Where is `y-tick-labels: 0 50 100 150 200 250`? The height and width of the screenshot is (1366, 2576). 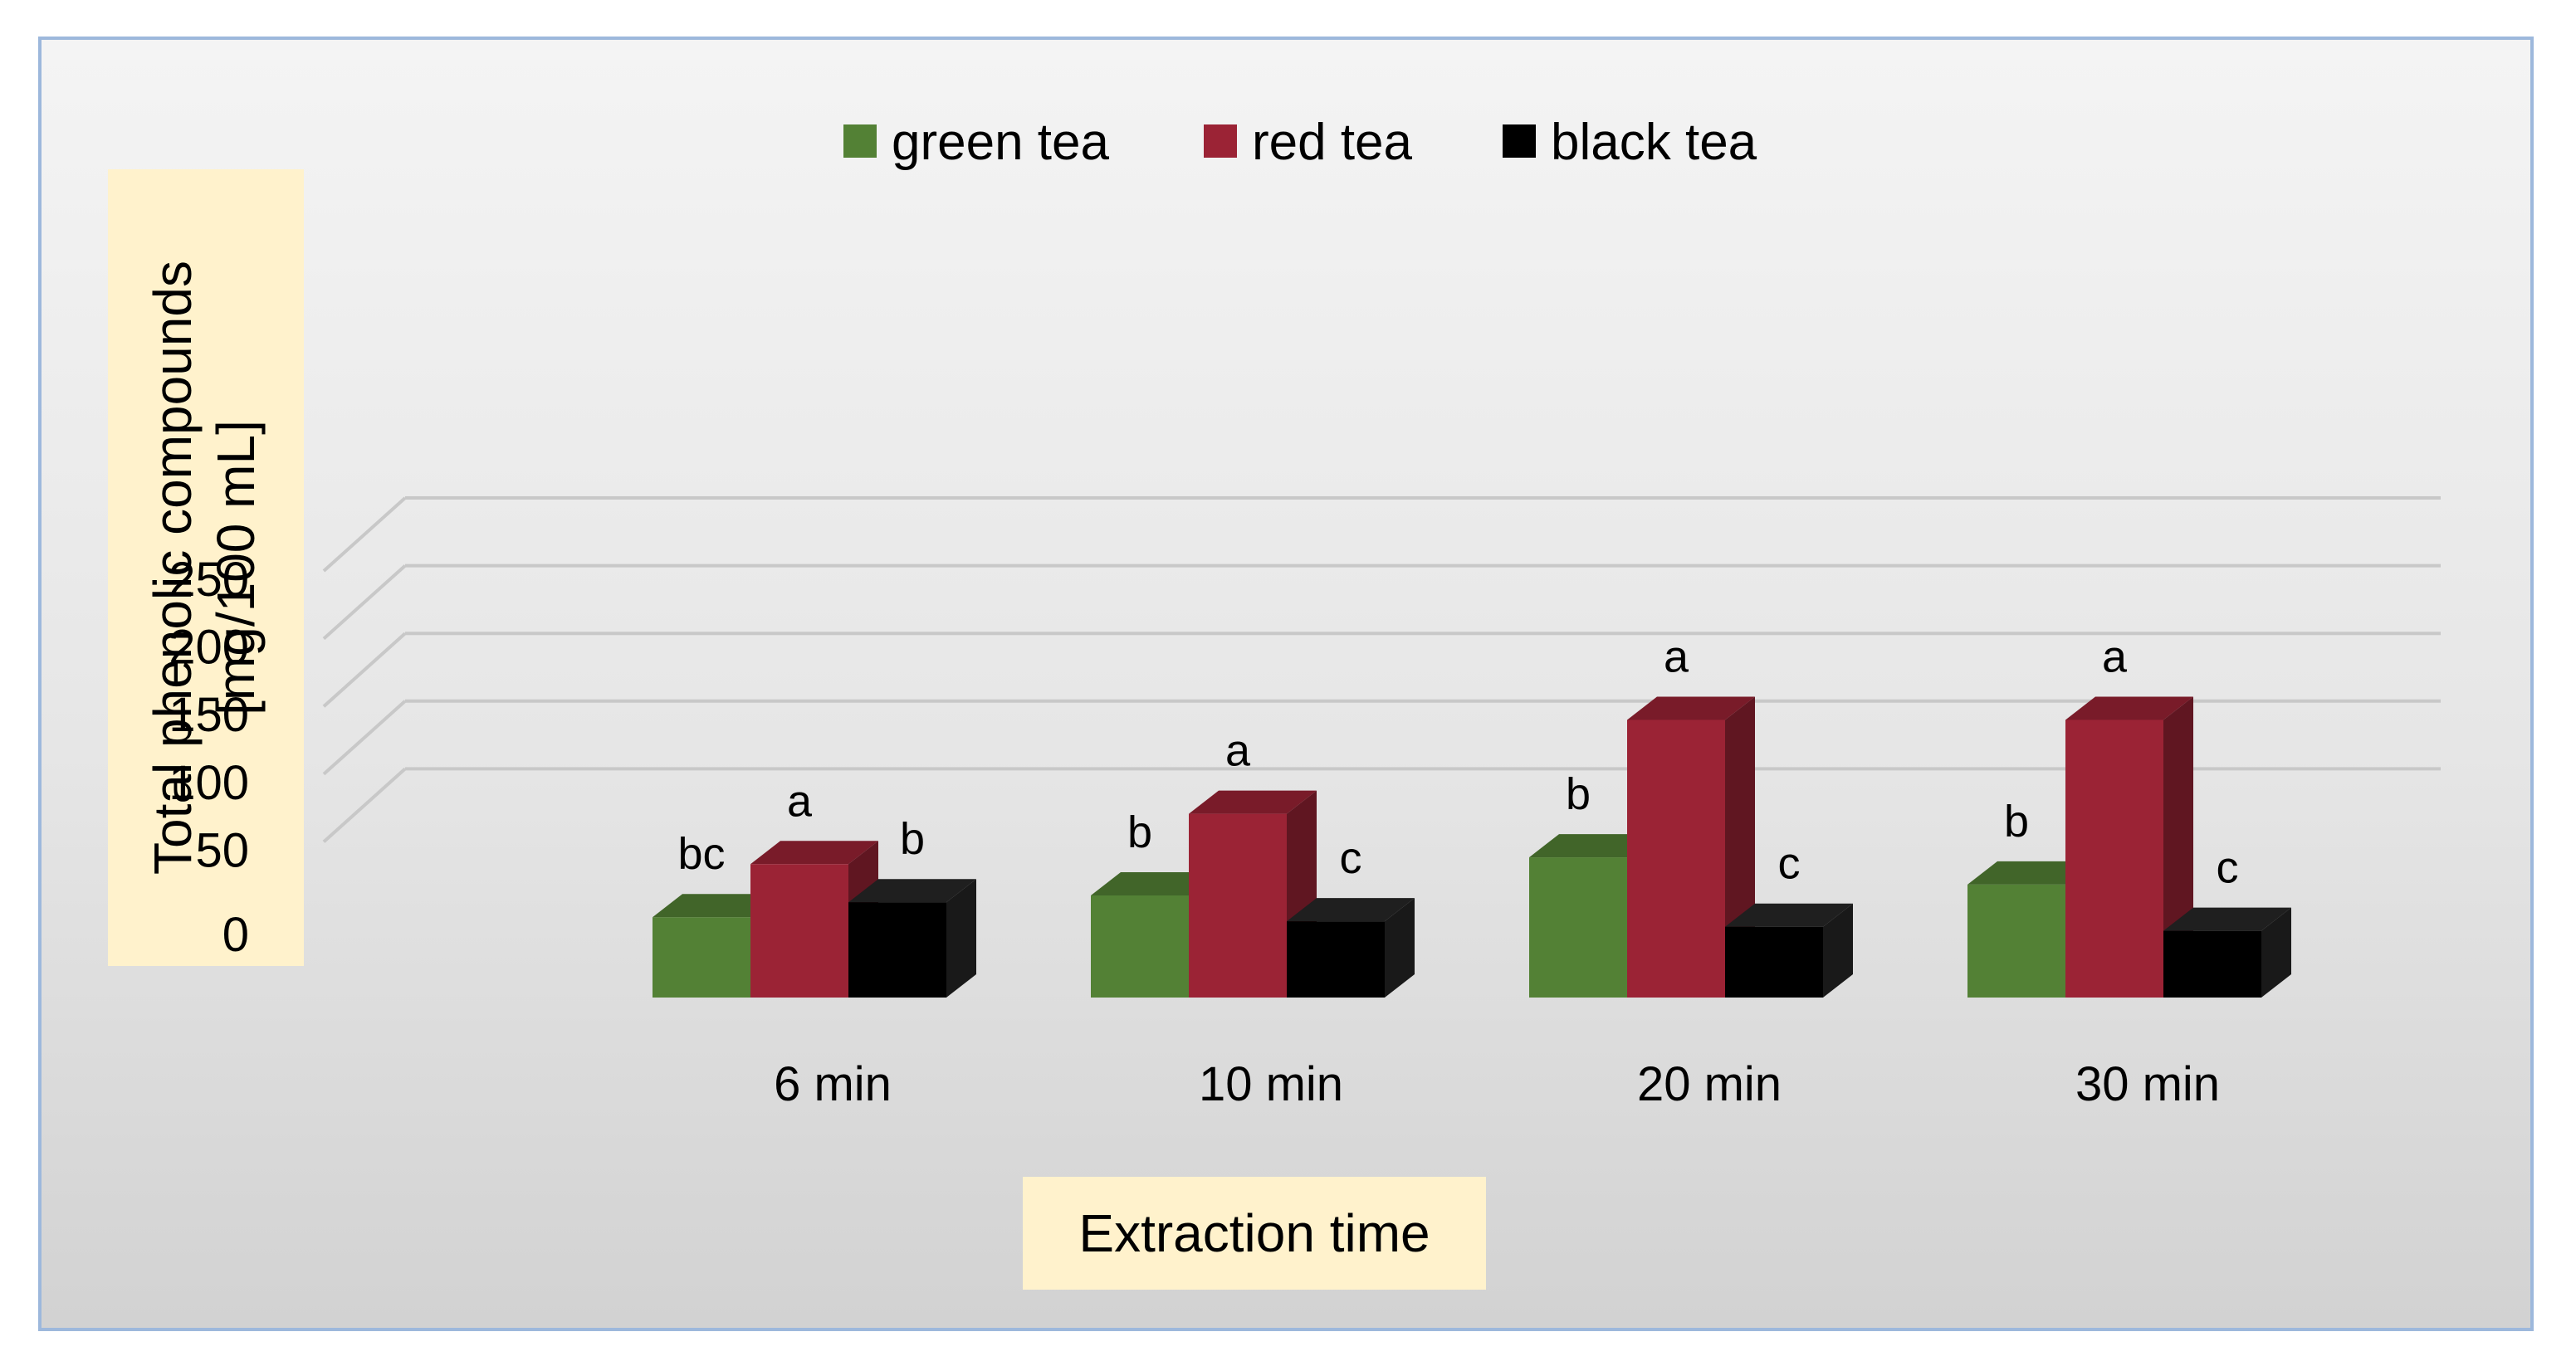
y-tick-labels: 0 50 100 150 200 250 is located at coordinates (209, 757).